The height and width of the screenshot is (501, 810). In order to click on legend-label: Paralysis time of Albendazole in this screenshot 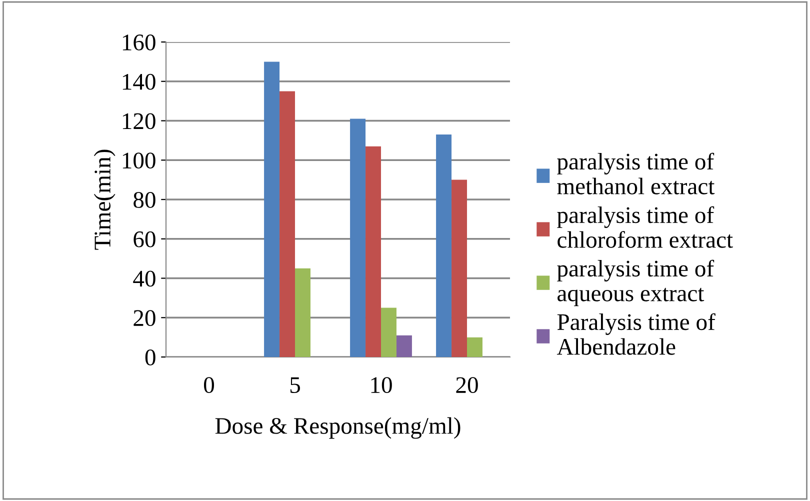, I will do `click(636, 334)`.